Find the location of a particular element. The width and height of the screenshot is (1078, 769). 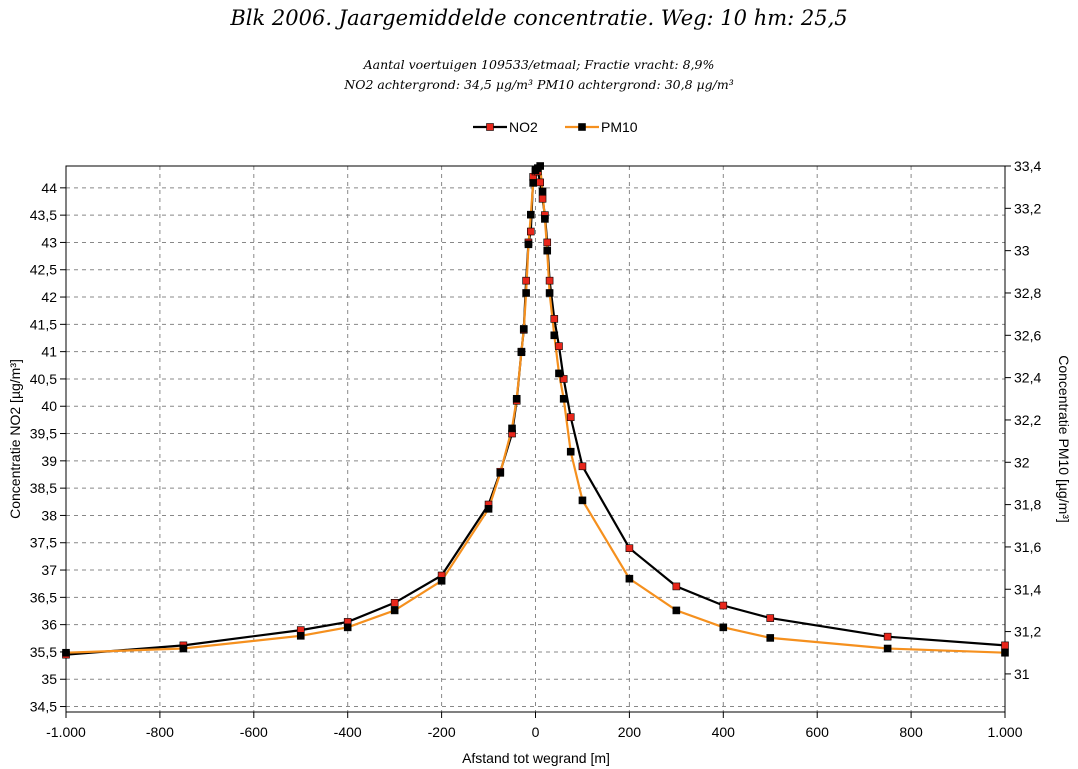

x-tick-label: -1.000 is located at coordinates (66, 732).